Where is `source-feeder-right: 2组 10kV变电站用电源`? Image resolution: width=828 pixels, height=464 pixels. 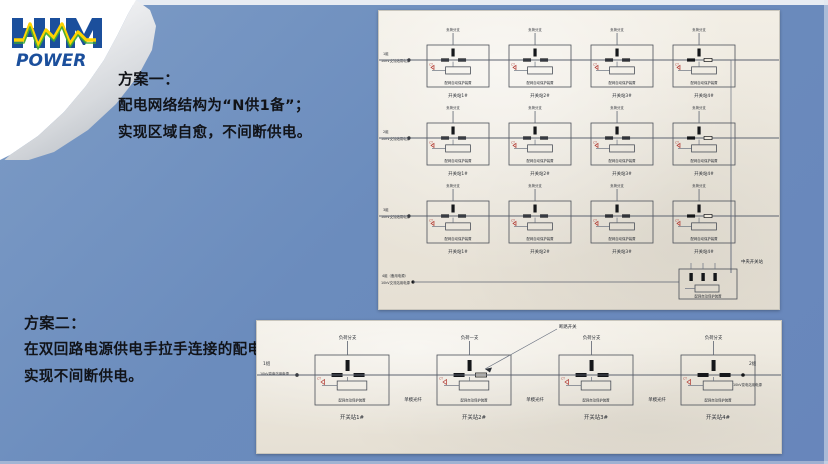
source-feeder-right: 2组 10kV变电站用电源 is located at coordinates (748, 373).